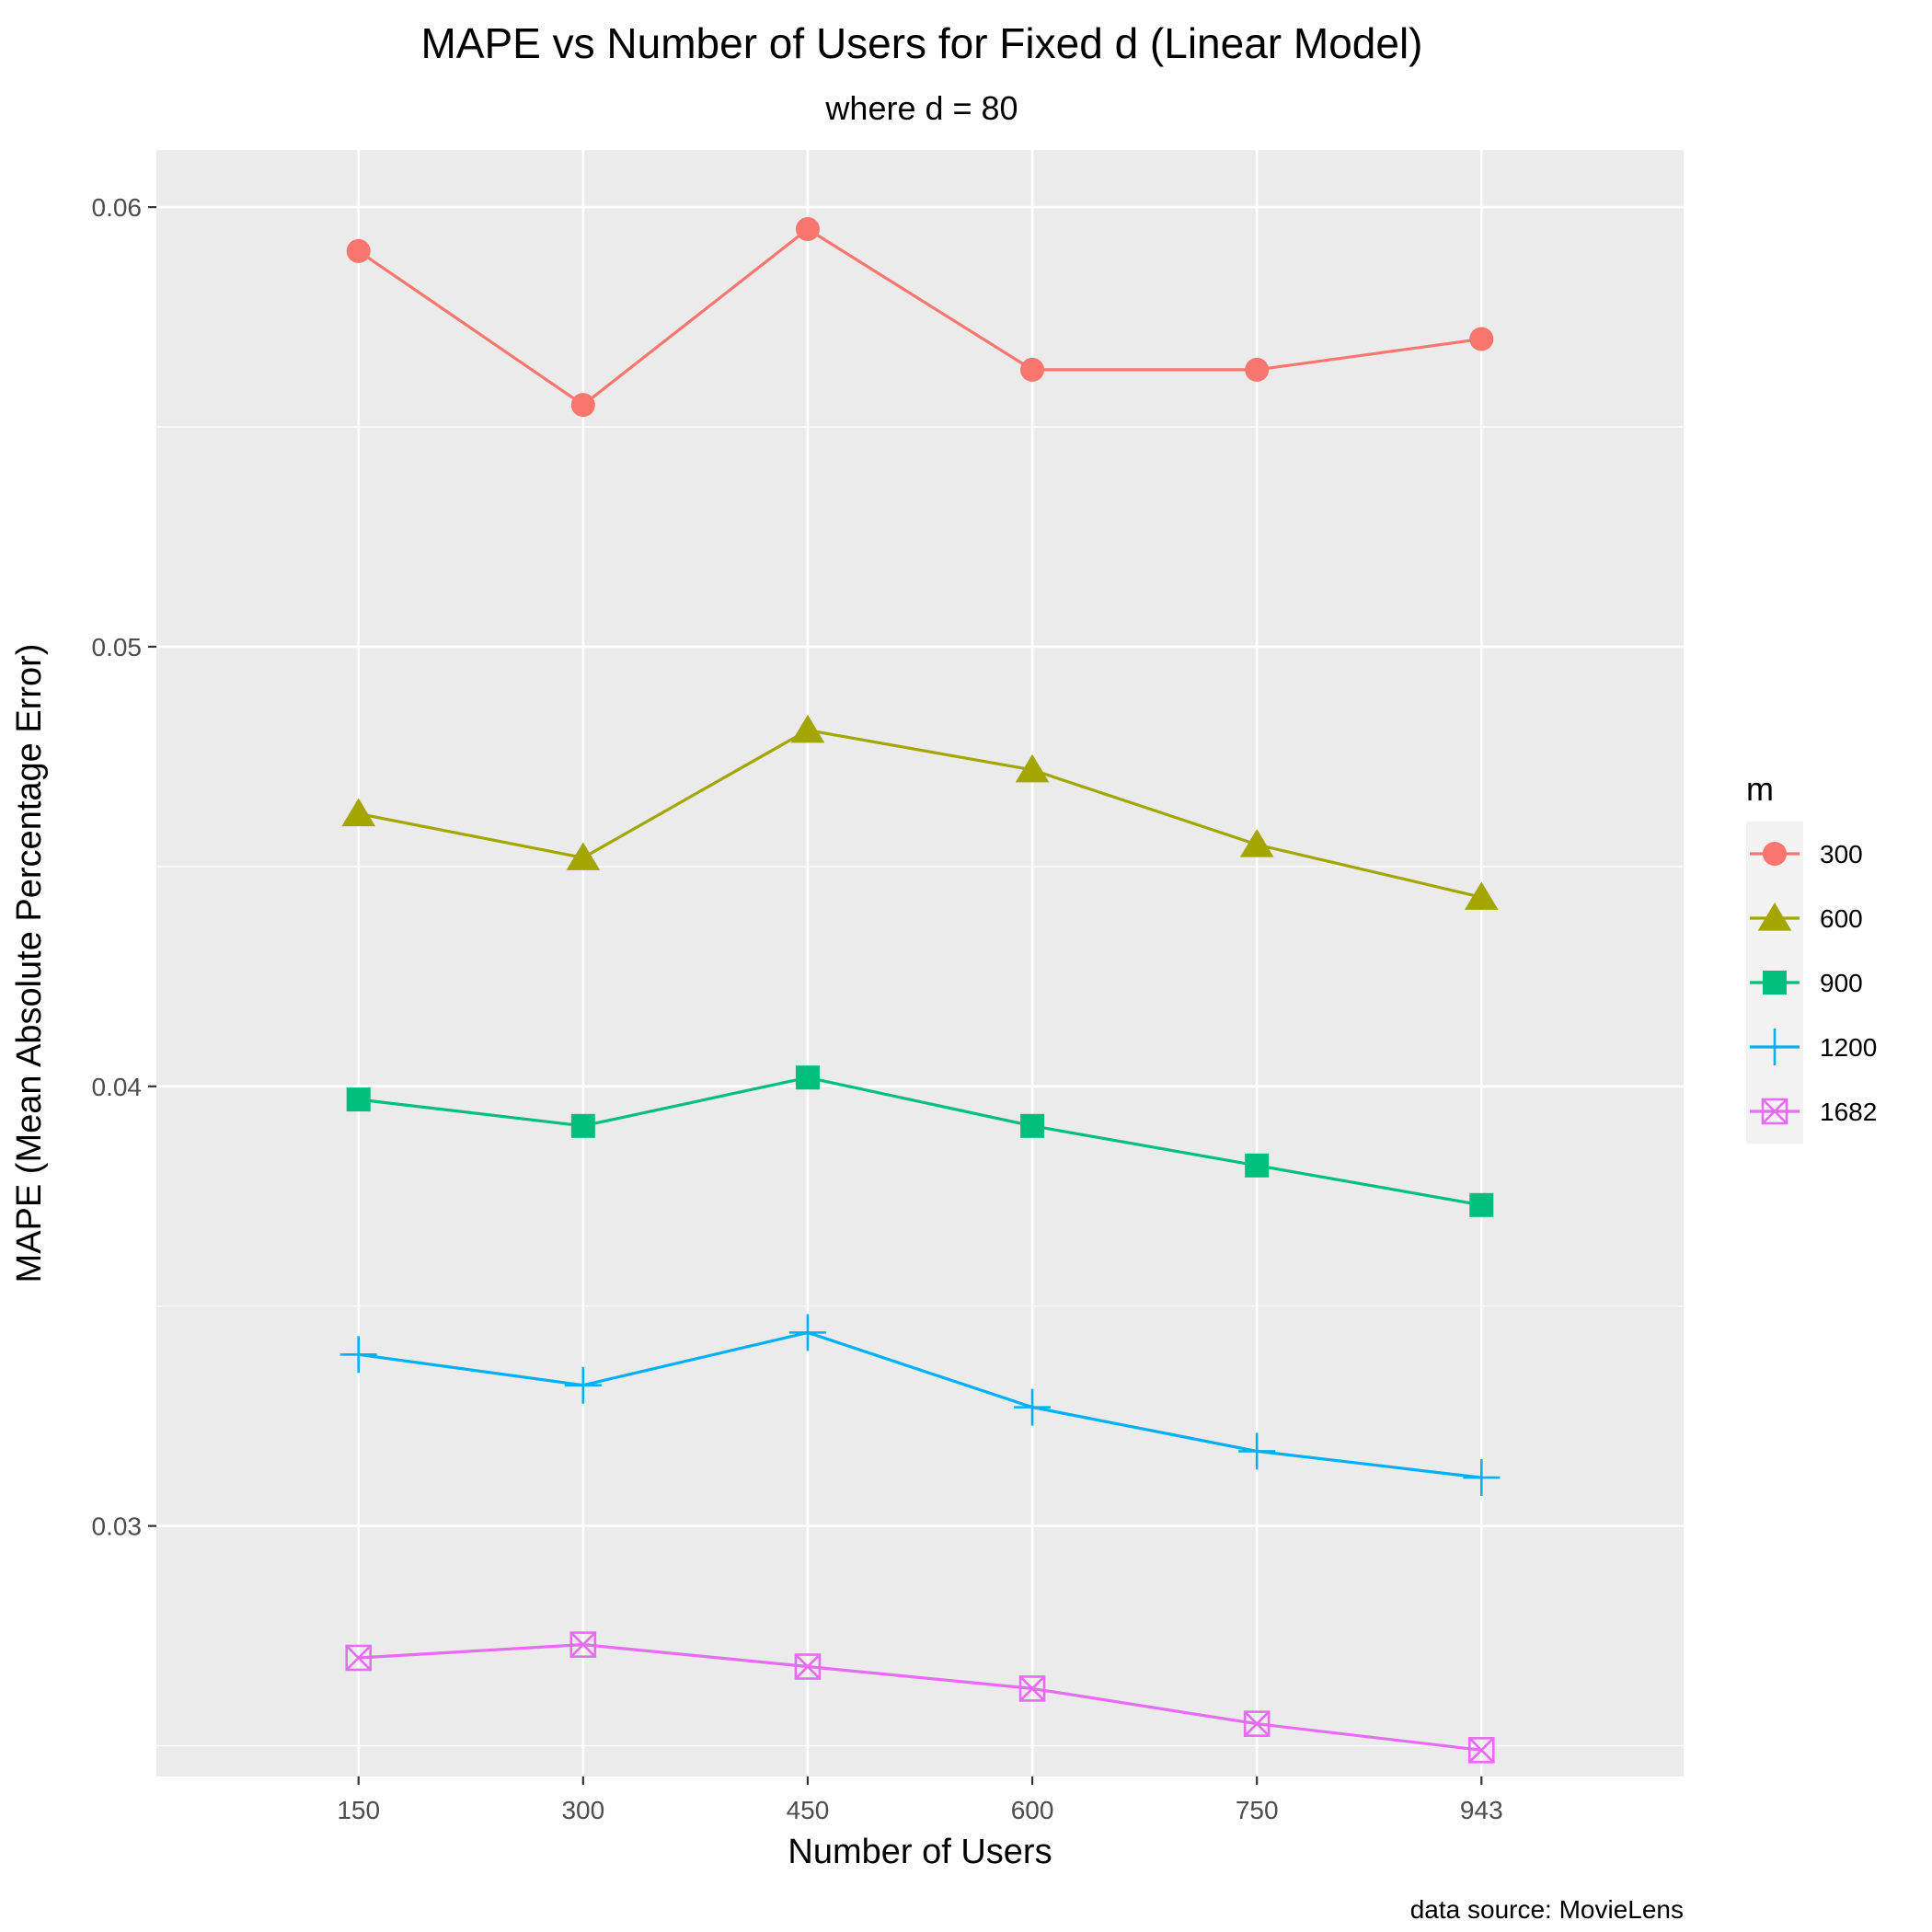 The image size is (1932, 1932). What do you see at coordinates (1841, 983) in the screenshot?
I see `legend-label: 900` at bounding box center [1841, 983].